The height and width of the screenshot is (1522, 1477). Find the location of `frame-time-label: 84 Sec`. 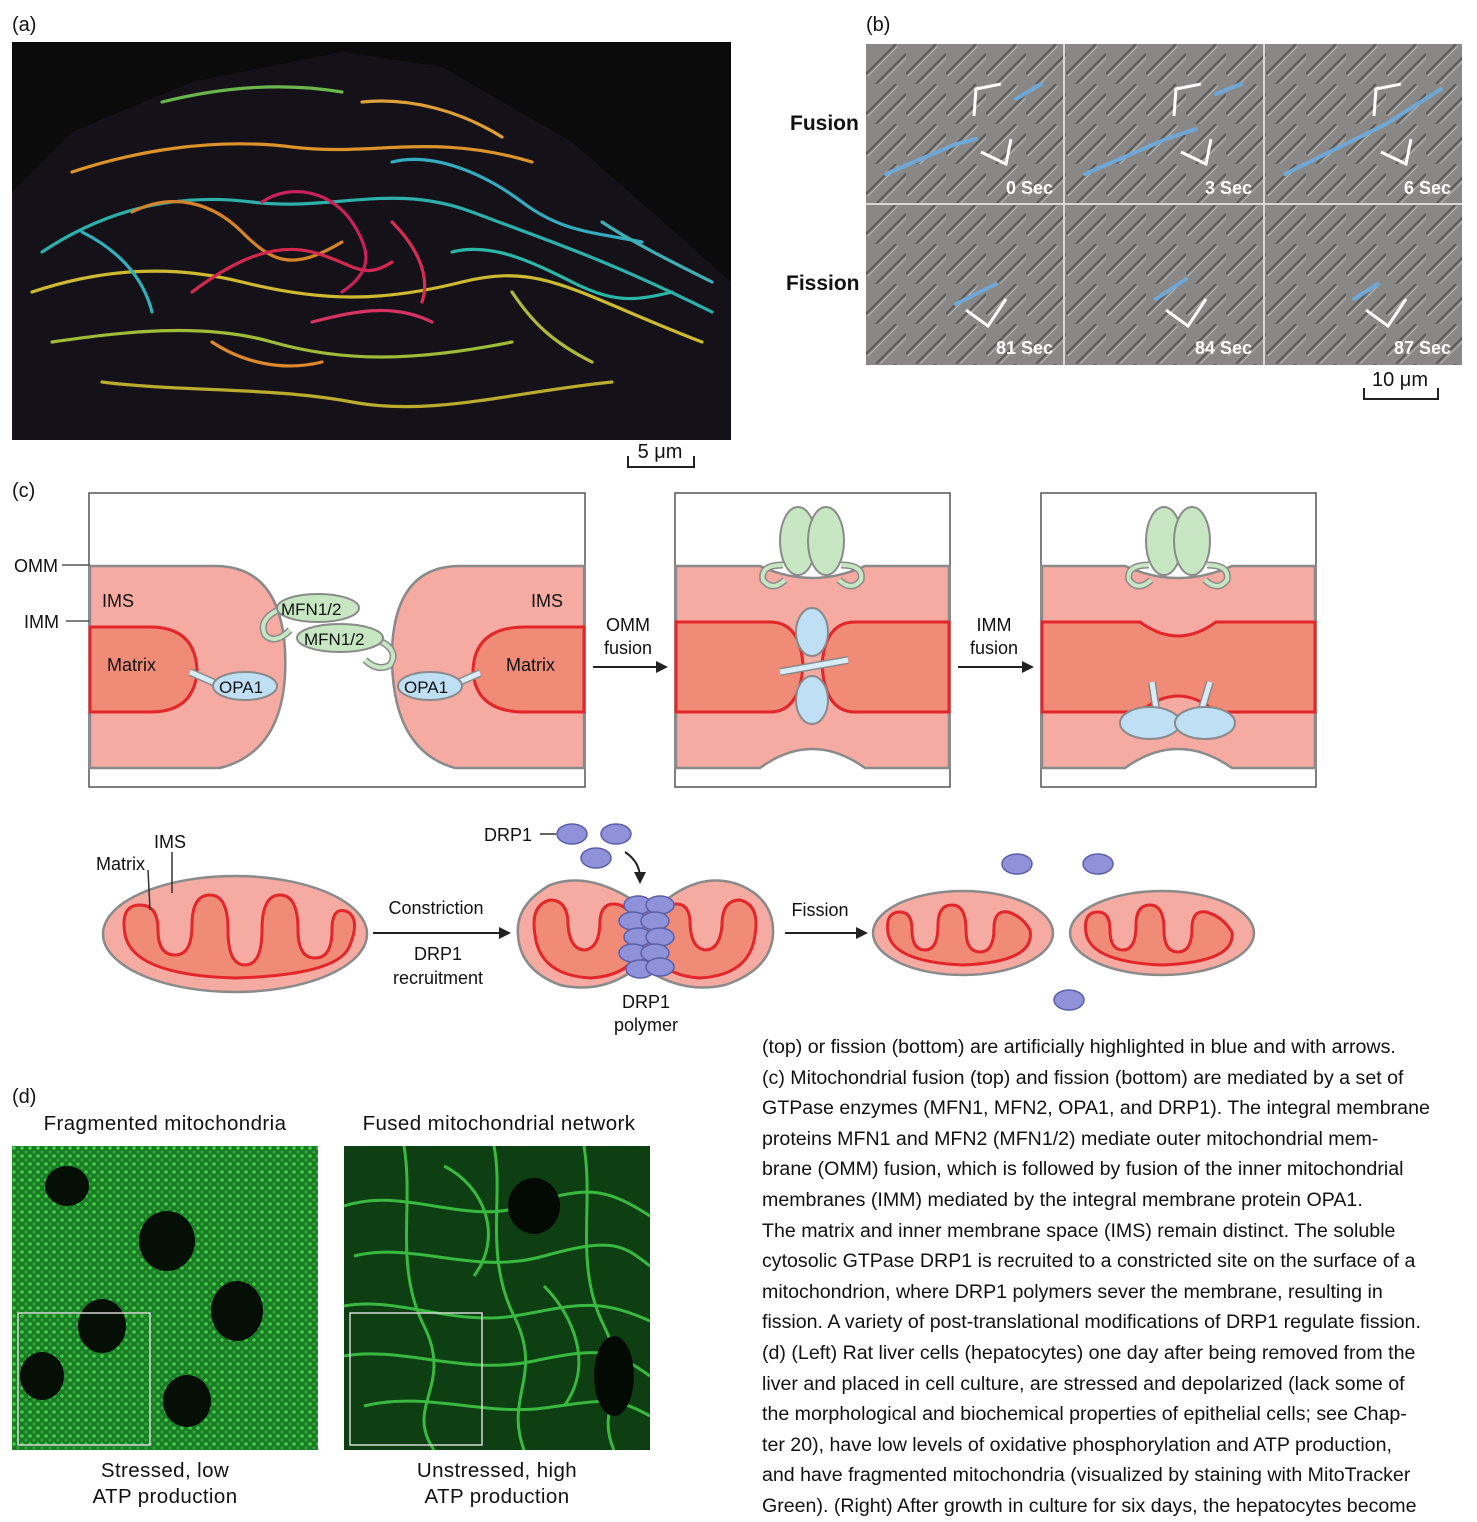

frame-time-label: 84 Sec is located at coordinates (1224, 348).